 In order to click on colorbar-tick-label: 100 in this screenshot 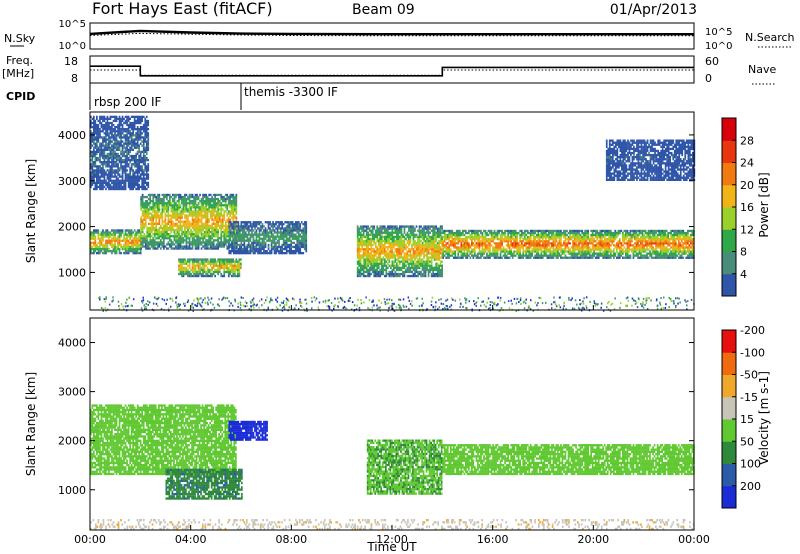, I will do `click(750, 464)`.